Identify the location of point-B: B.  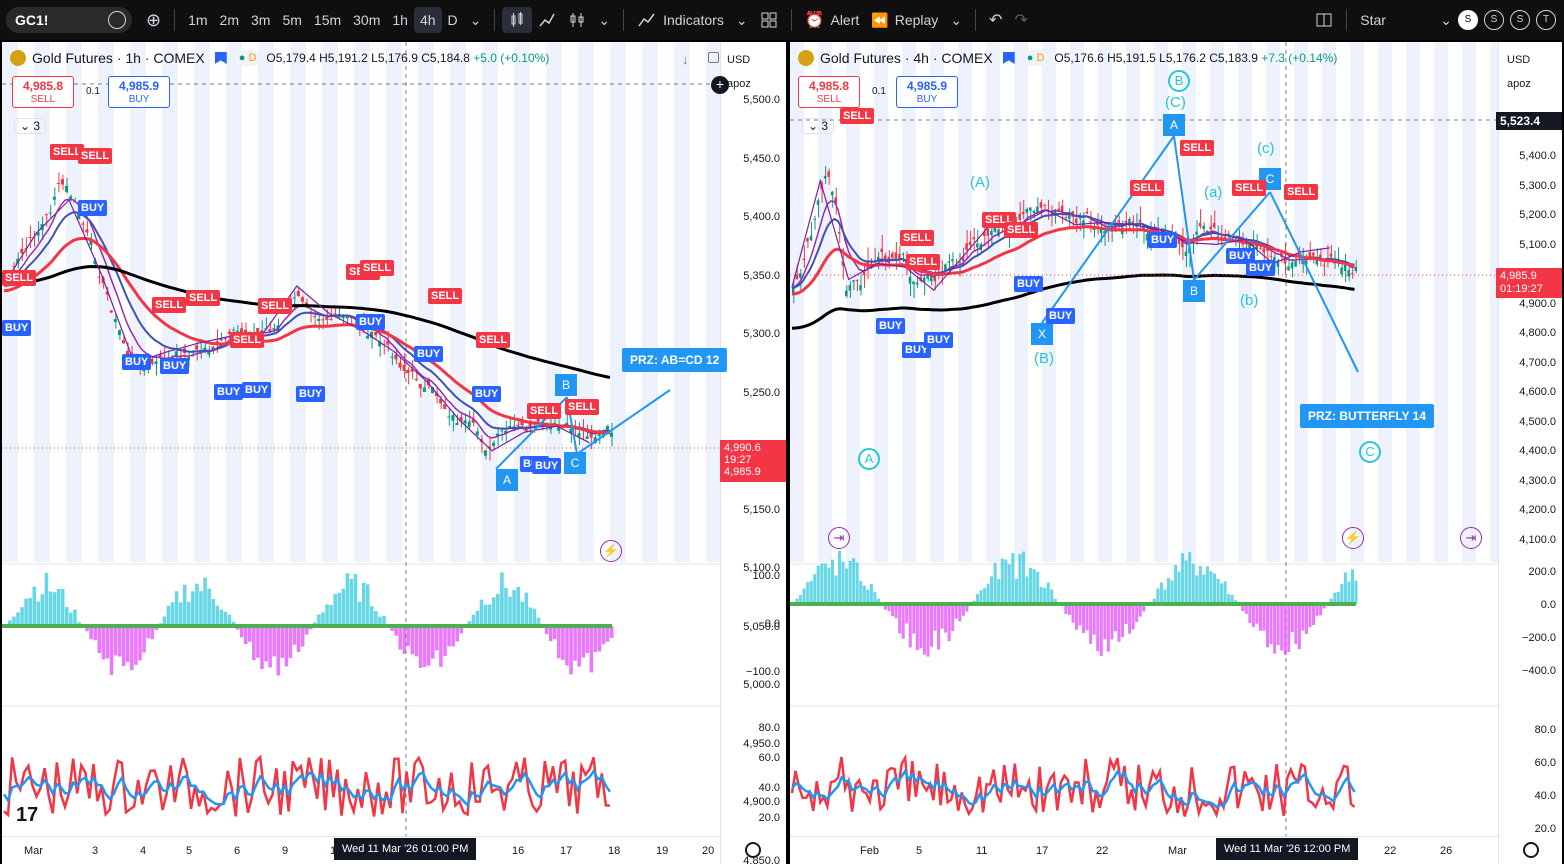
(1194, 291).